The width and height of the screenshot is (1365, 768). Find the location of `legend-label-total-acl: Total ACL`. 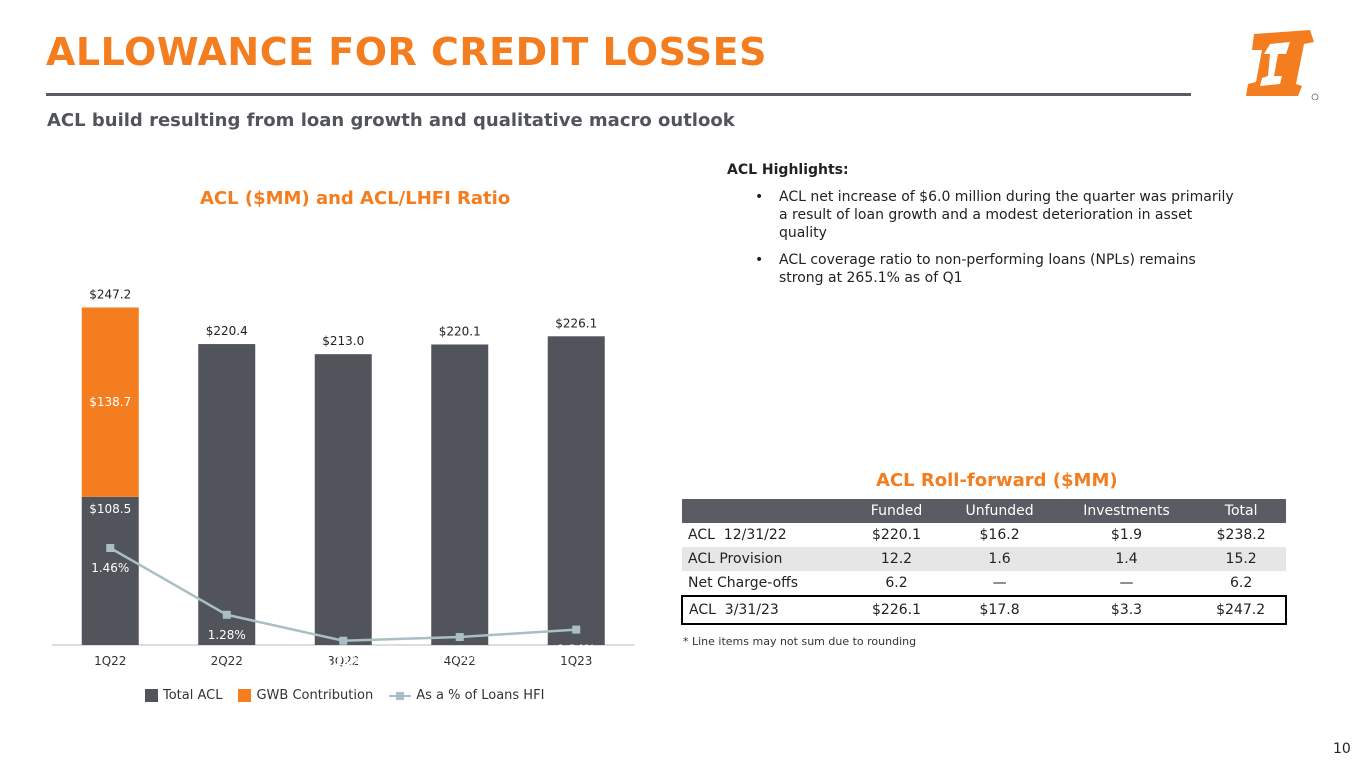

legend-label-total-acl: Total ACL is located at coordinates (193, 695).